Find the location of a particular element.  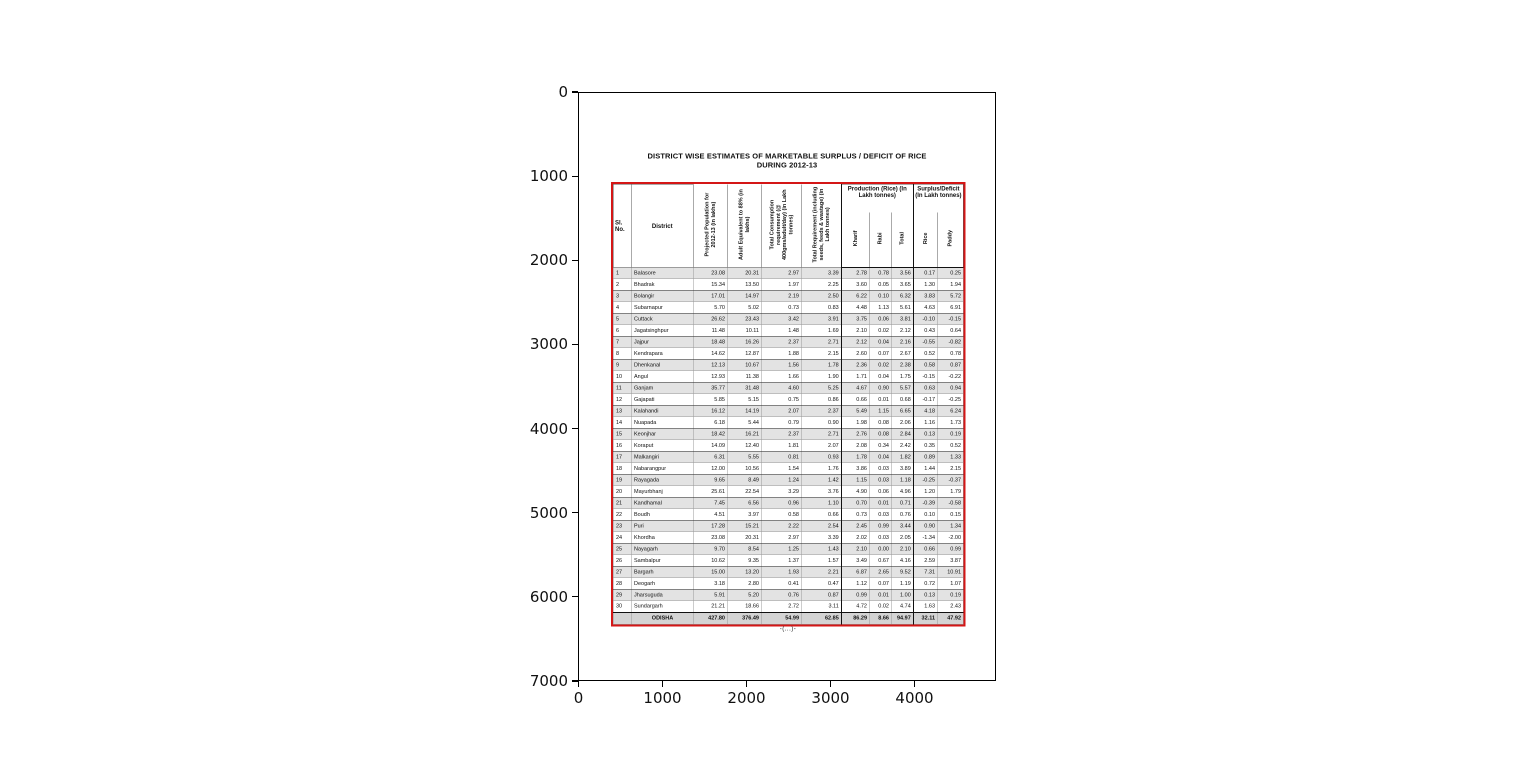

table-cell: 23.08 is located at coordinates (710, 273).